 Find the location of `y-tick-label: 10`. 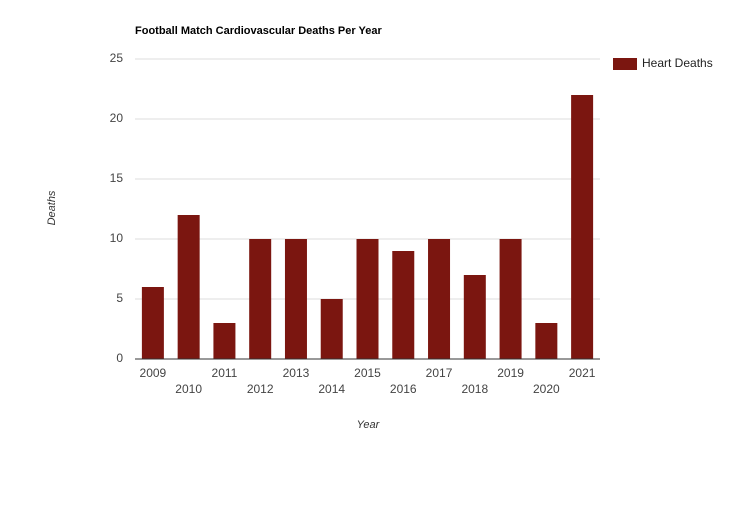

y-tick-label: 10 is located at coordinates (117, 238).